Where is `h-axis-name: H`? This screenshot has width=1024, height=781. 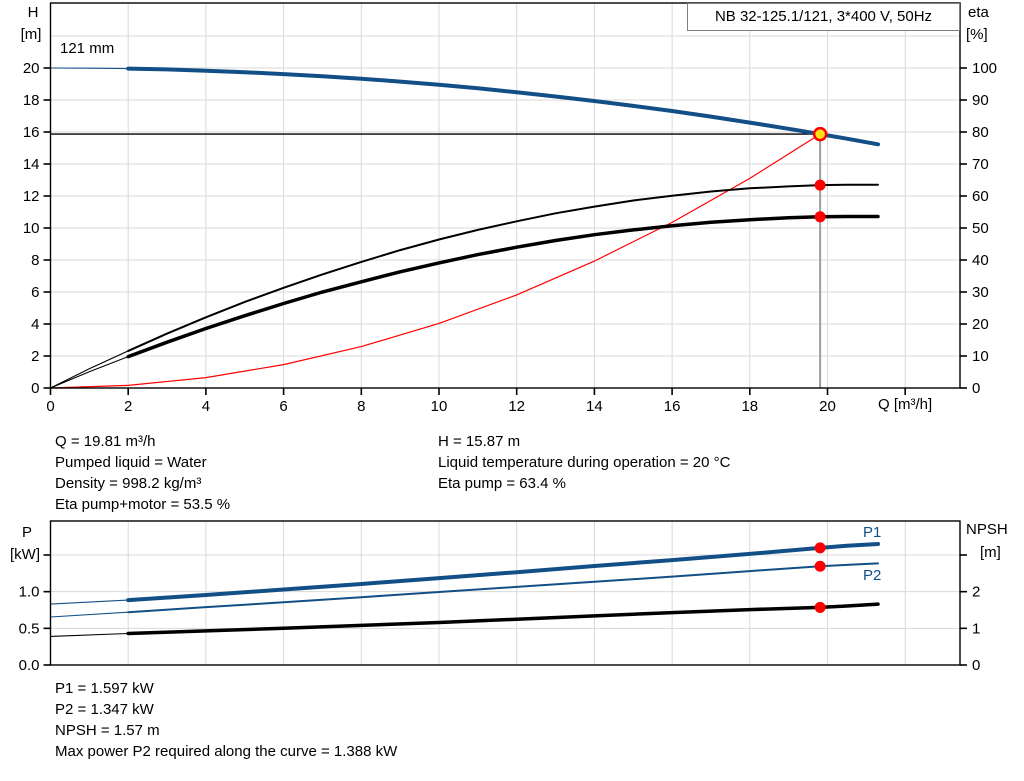
h-axis-name: H is located at coordinates (33, 12).